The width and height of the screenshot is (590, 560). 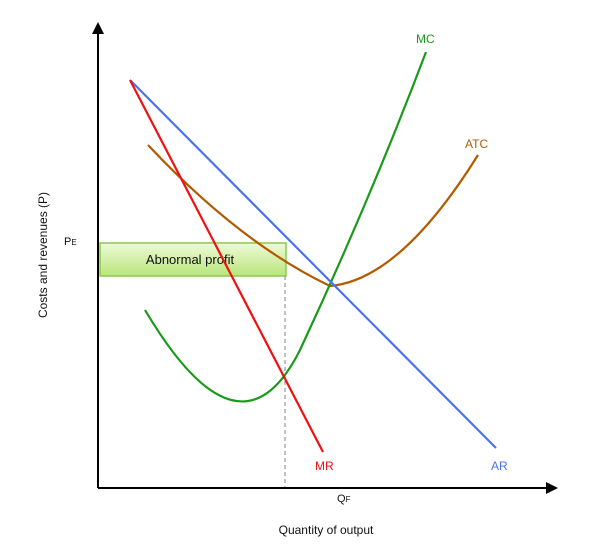 I want to click on qf-label-sub: F, so click(x=348, y=499).